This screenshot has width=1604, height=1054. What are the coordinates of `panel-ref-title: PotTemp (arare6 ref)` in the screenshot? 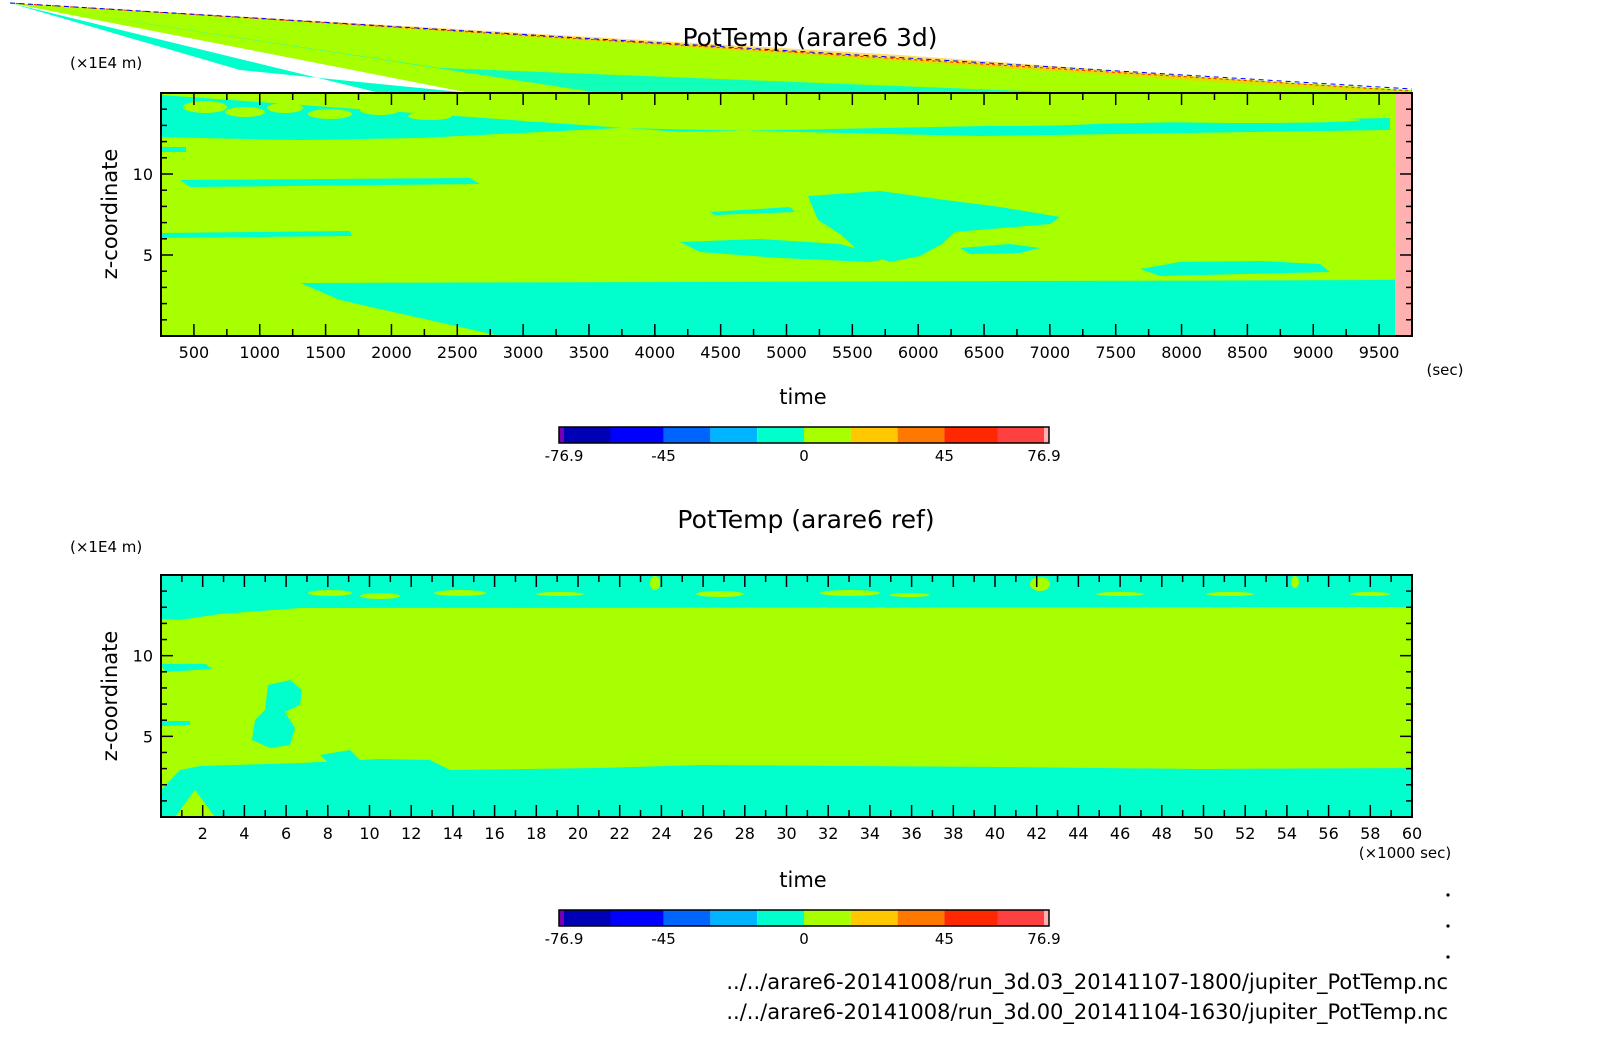 It's located at (805, 519).